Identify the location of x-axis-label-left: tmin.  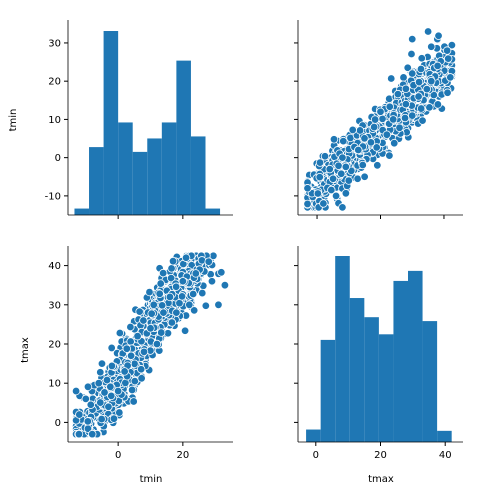
(151, 479).